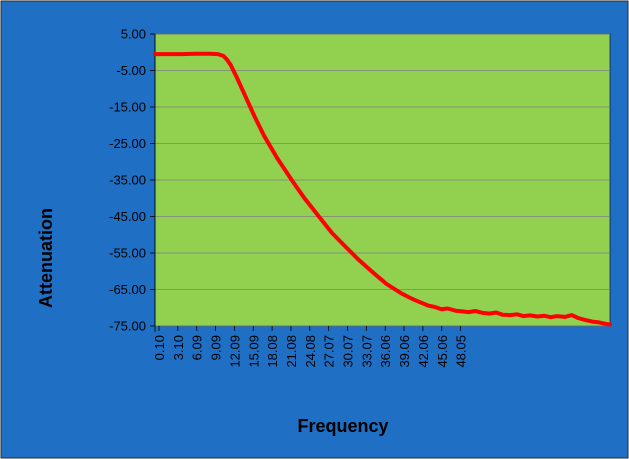  What do you see at coordinates (127, 289) in the screenshot?
I see `y-tick-label: -65.00` at bounding box center [127, 289].